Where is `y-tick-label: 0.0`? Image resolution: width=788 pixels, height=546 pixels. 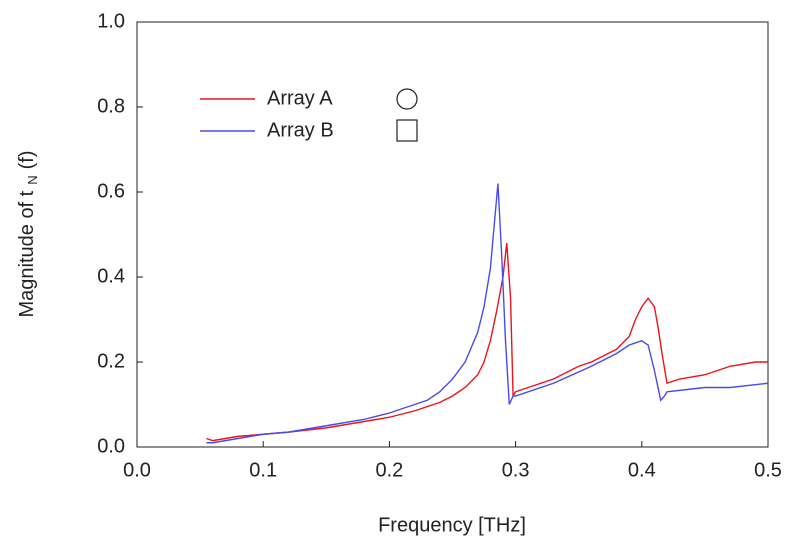
y-tick-label: 0.0 is located at coordinates (111, 446).